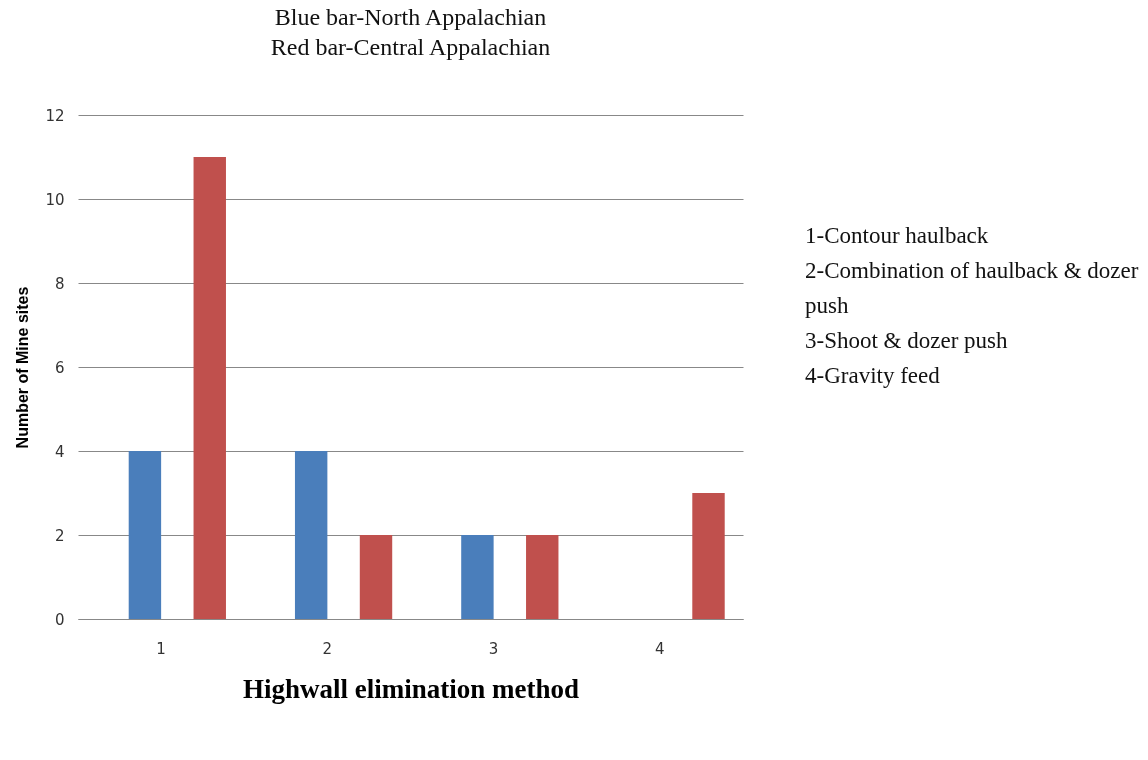 The width and height of the screenshot is (1148, 760). Describe the element at coordinates (907, 341) in the screenshot. I see `text: 3-Shoot & dozer push` at that location.